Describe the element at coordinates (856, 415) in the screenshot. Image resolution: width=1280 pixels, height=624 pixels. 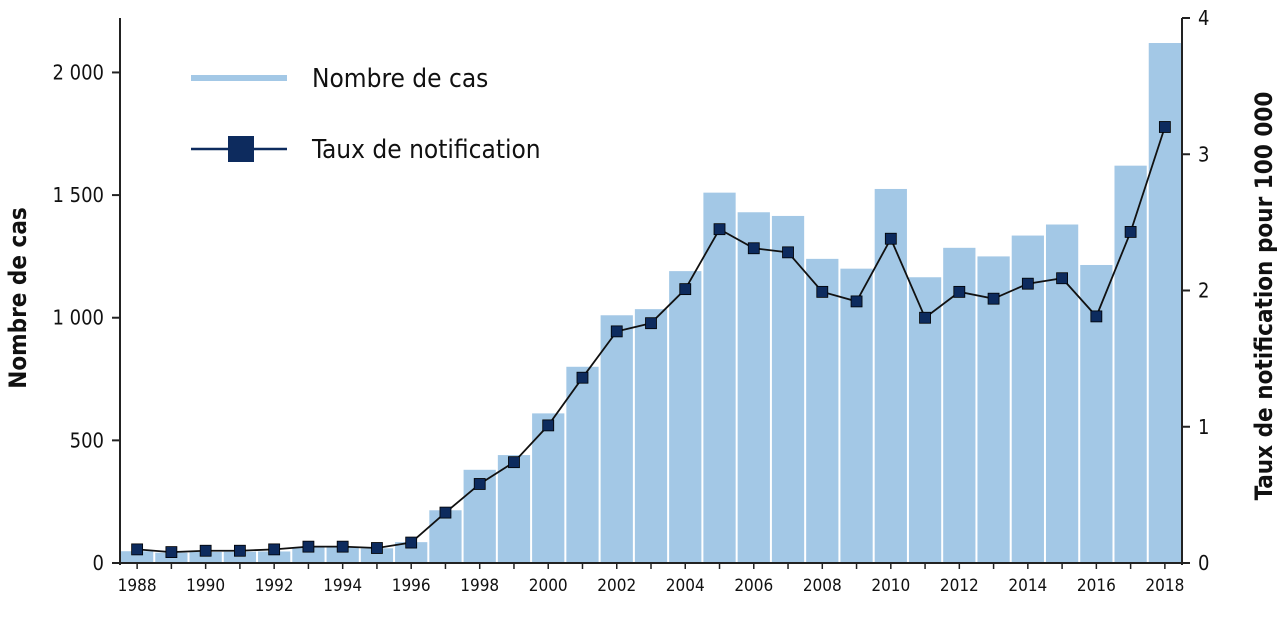
I see `bar-2009` at that location.